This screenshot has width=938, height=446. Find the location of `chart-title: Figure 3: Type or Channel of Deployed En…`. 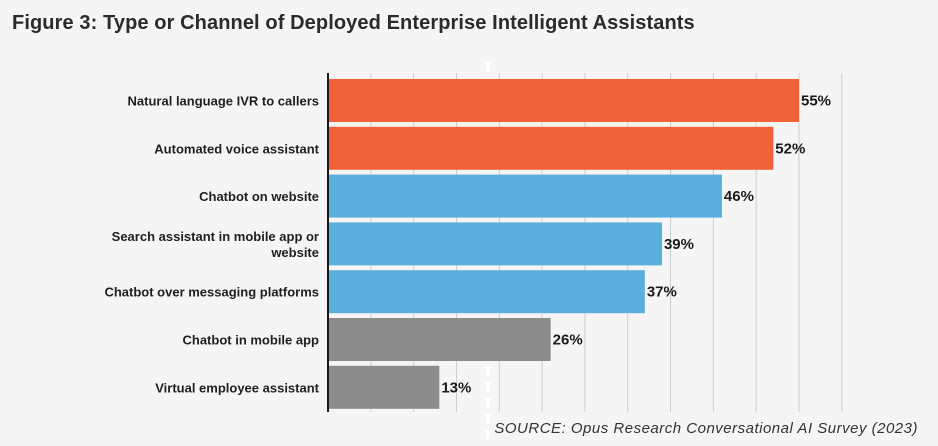

chart-title: Figure 3: Type or Channel of Deployed En… is located at coordinates (353, 23).